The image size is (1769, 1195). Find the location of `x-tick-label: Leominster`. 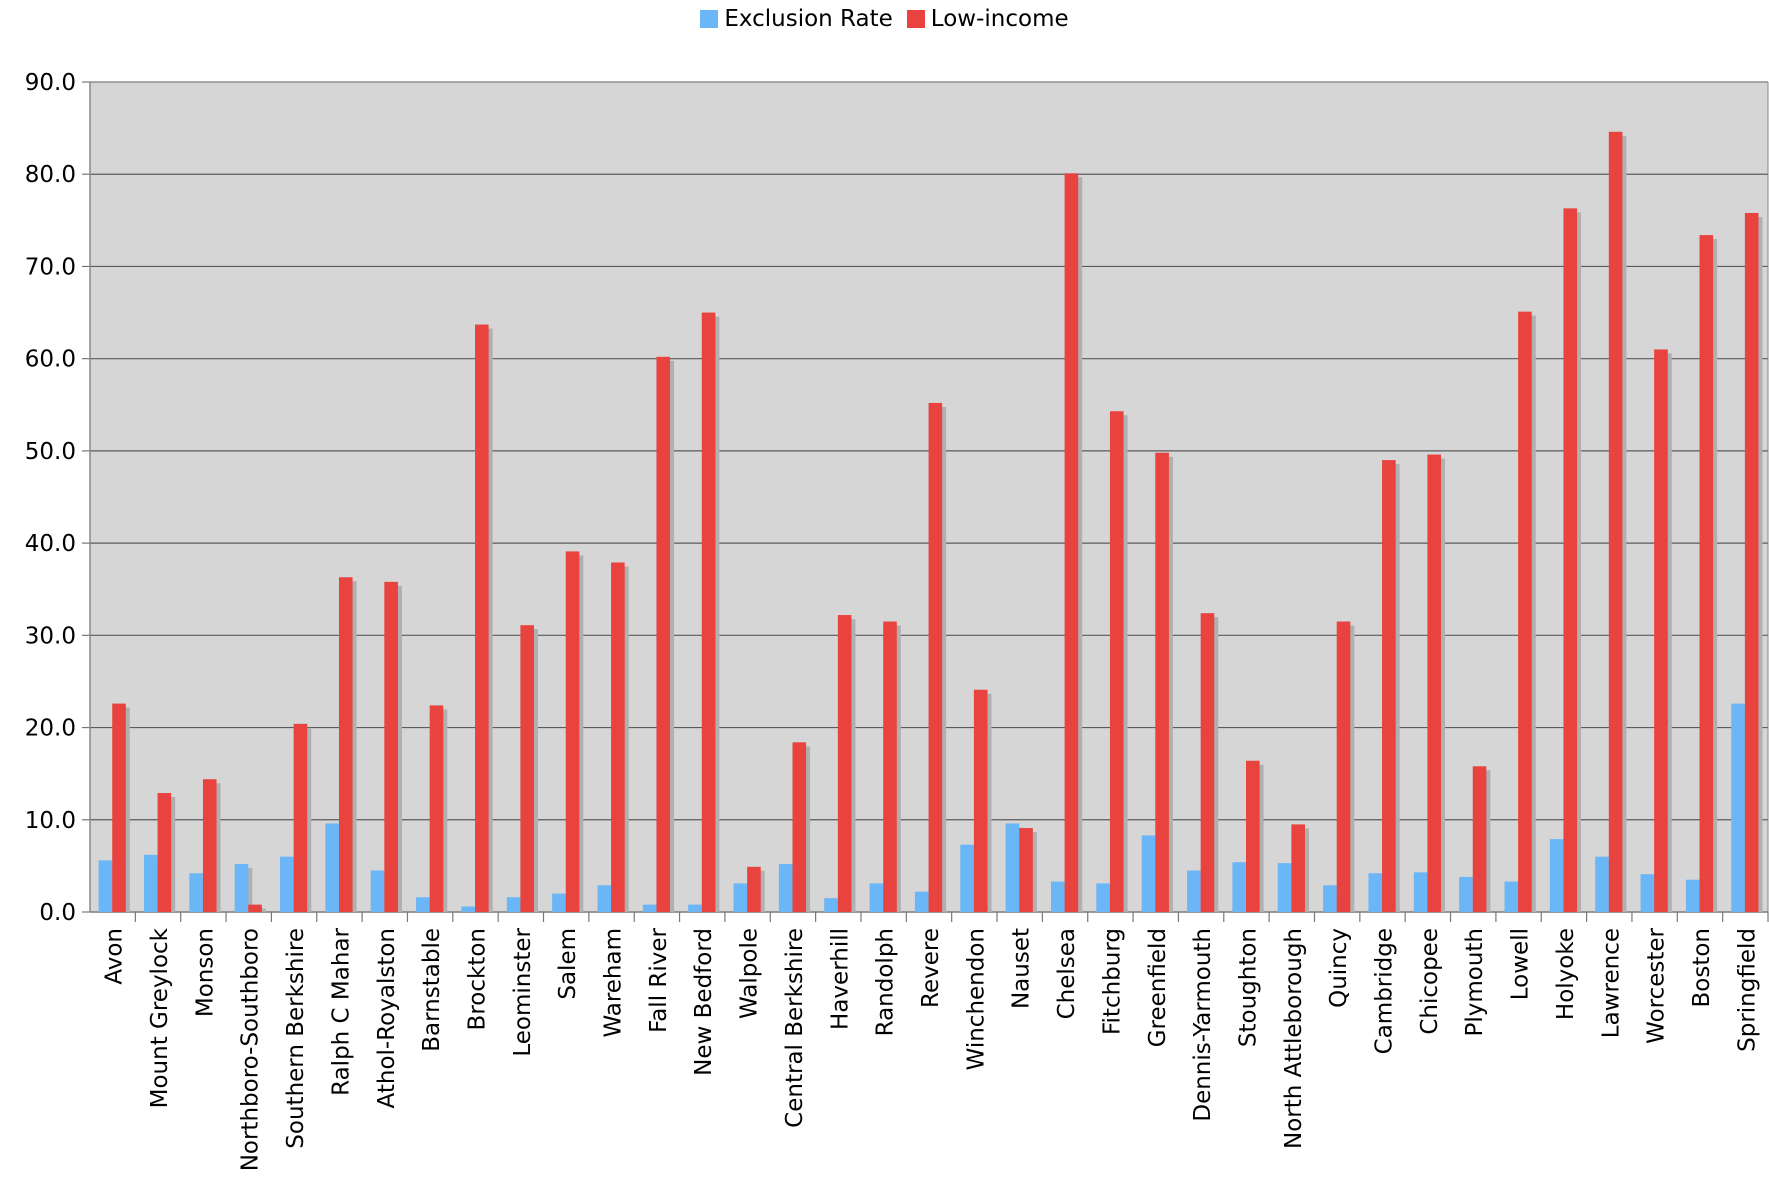

x-tick-label: Leominster is located at coordinates (523, 991).